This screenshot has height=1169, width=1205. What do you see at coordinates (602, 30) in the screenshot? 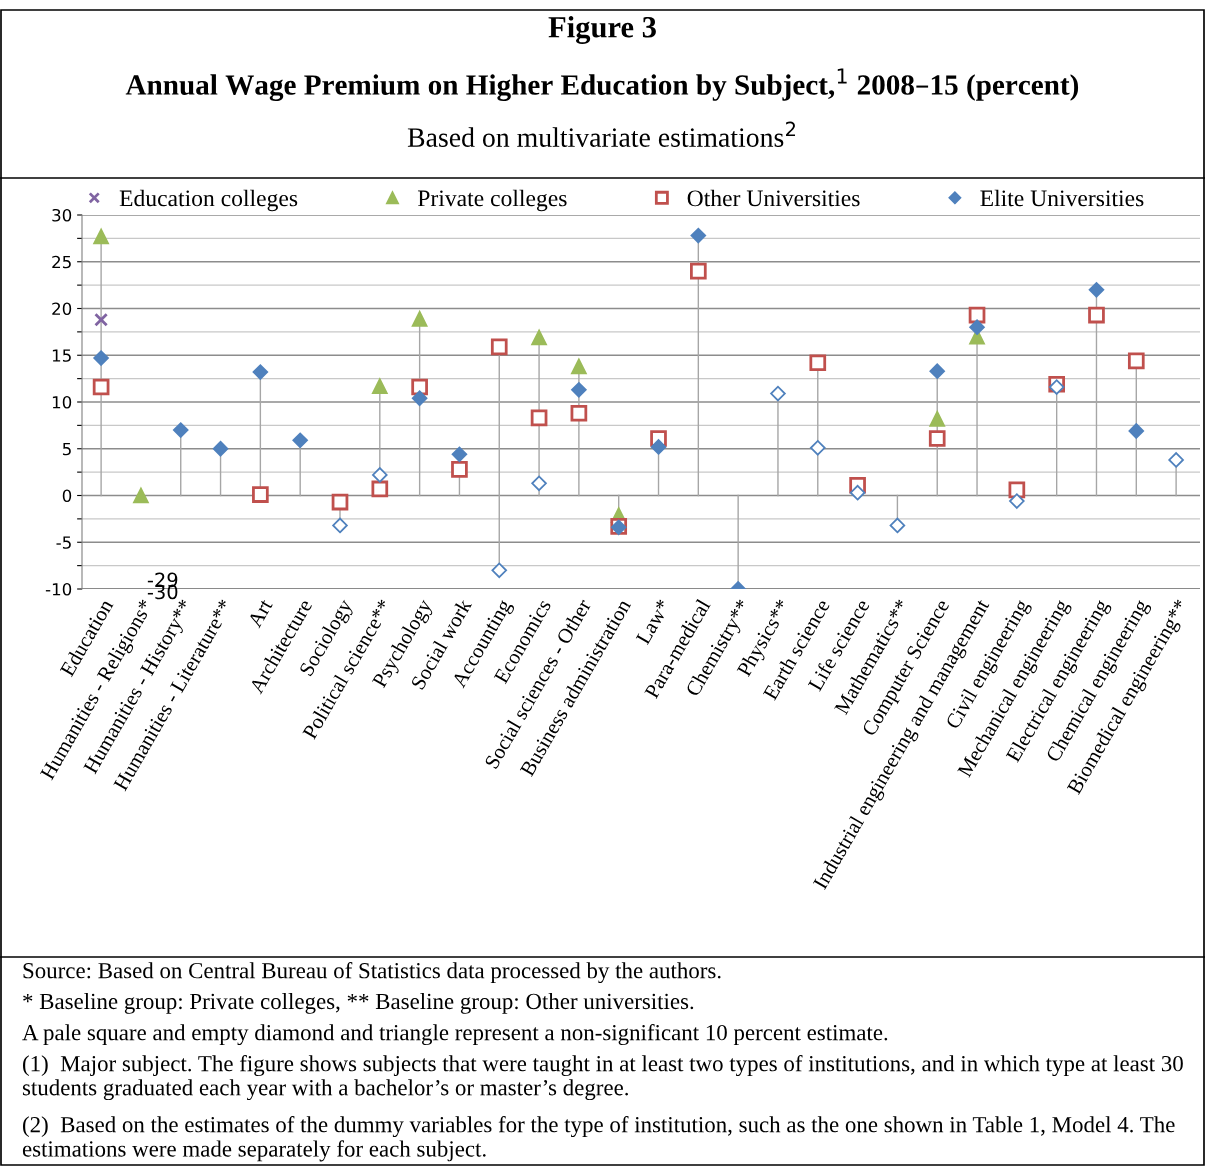
I see `chart-title: Figure 3` at bounding box center [602, 30].